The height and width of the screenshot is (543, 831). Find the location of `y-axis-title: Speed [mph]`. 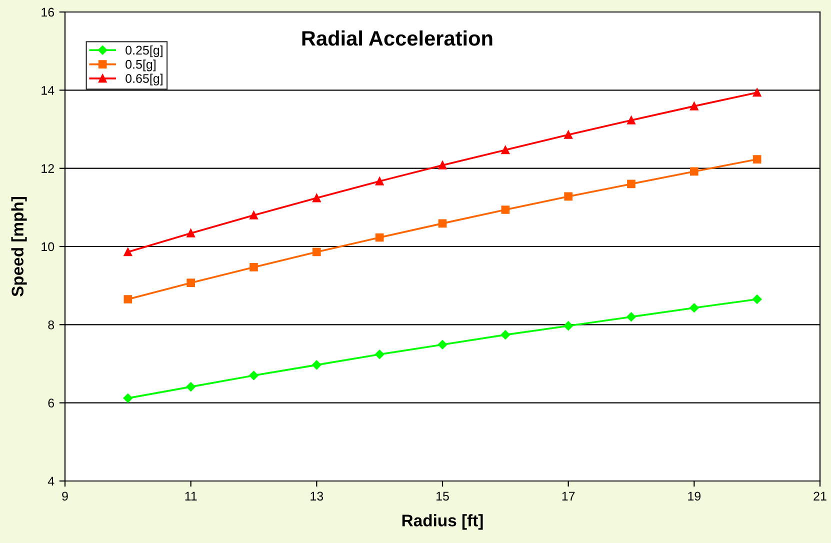

y-axis-title: Speed [mph] is located at coordinates (19, 246).